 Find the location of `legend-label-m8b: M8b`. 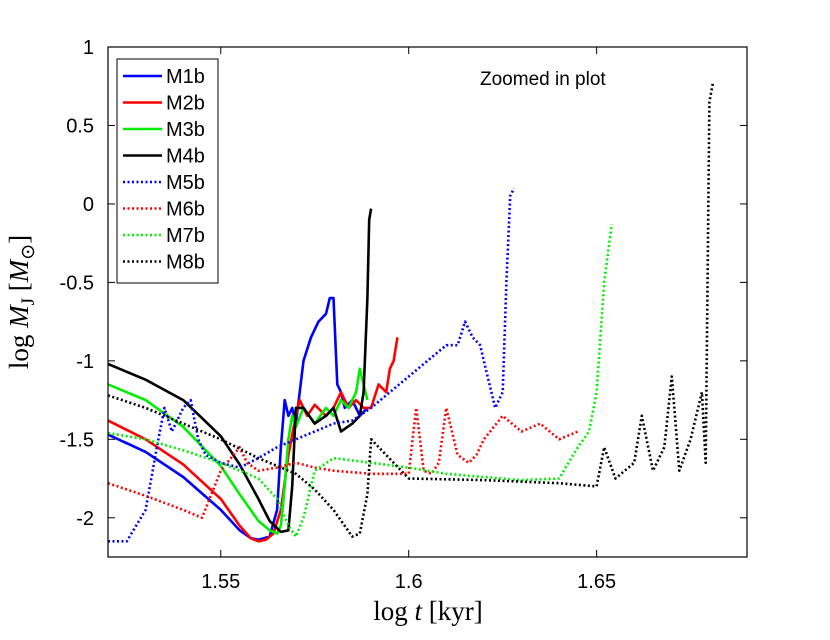

legend-label-m8b: M8b is located at coordinates (185, 263).